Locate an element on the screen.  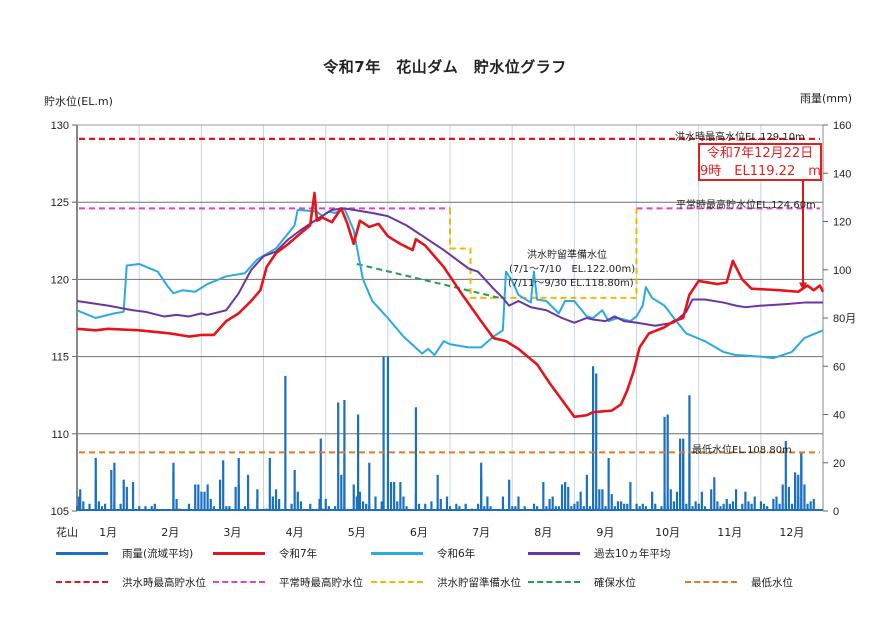
month-label: 6月 is located at coordinates (418, 532).